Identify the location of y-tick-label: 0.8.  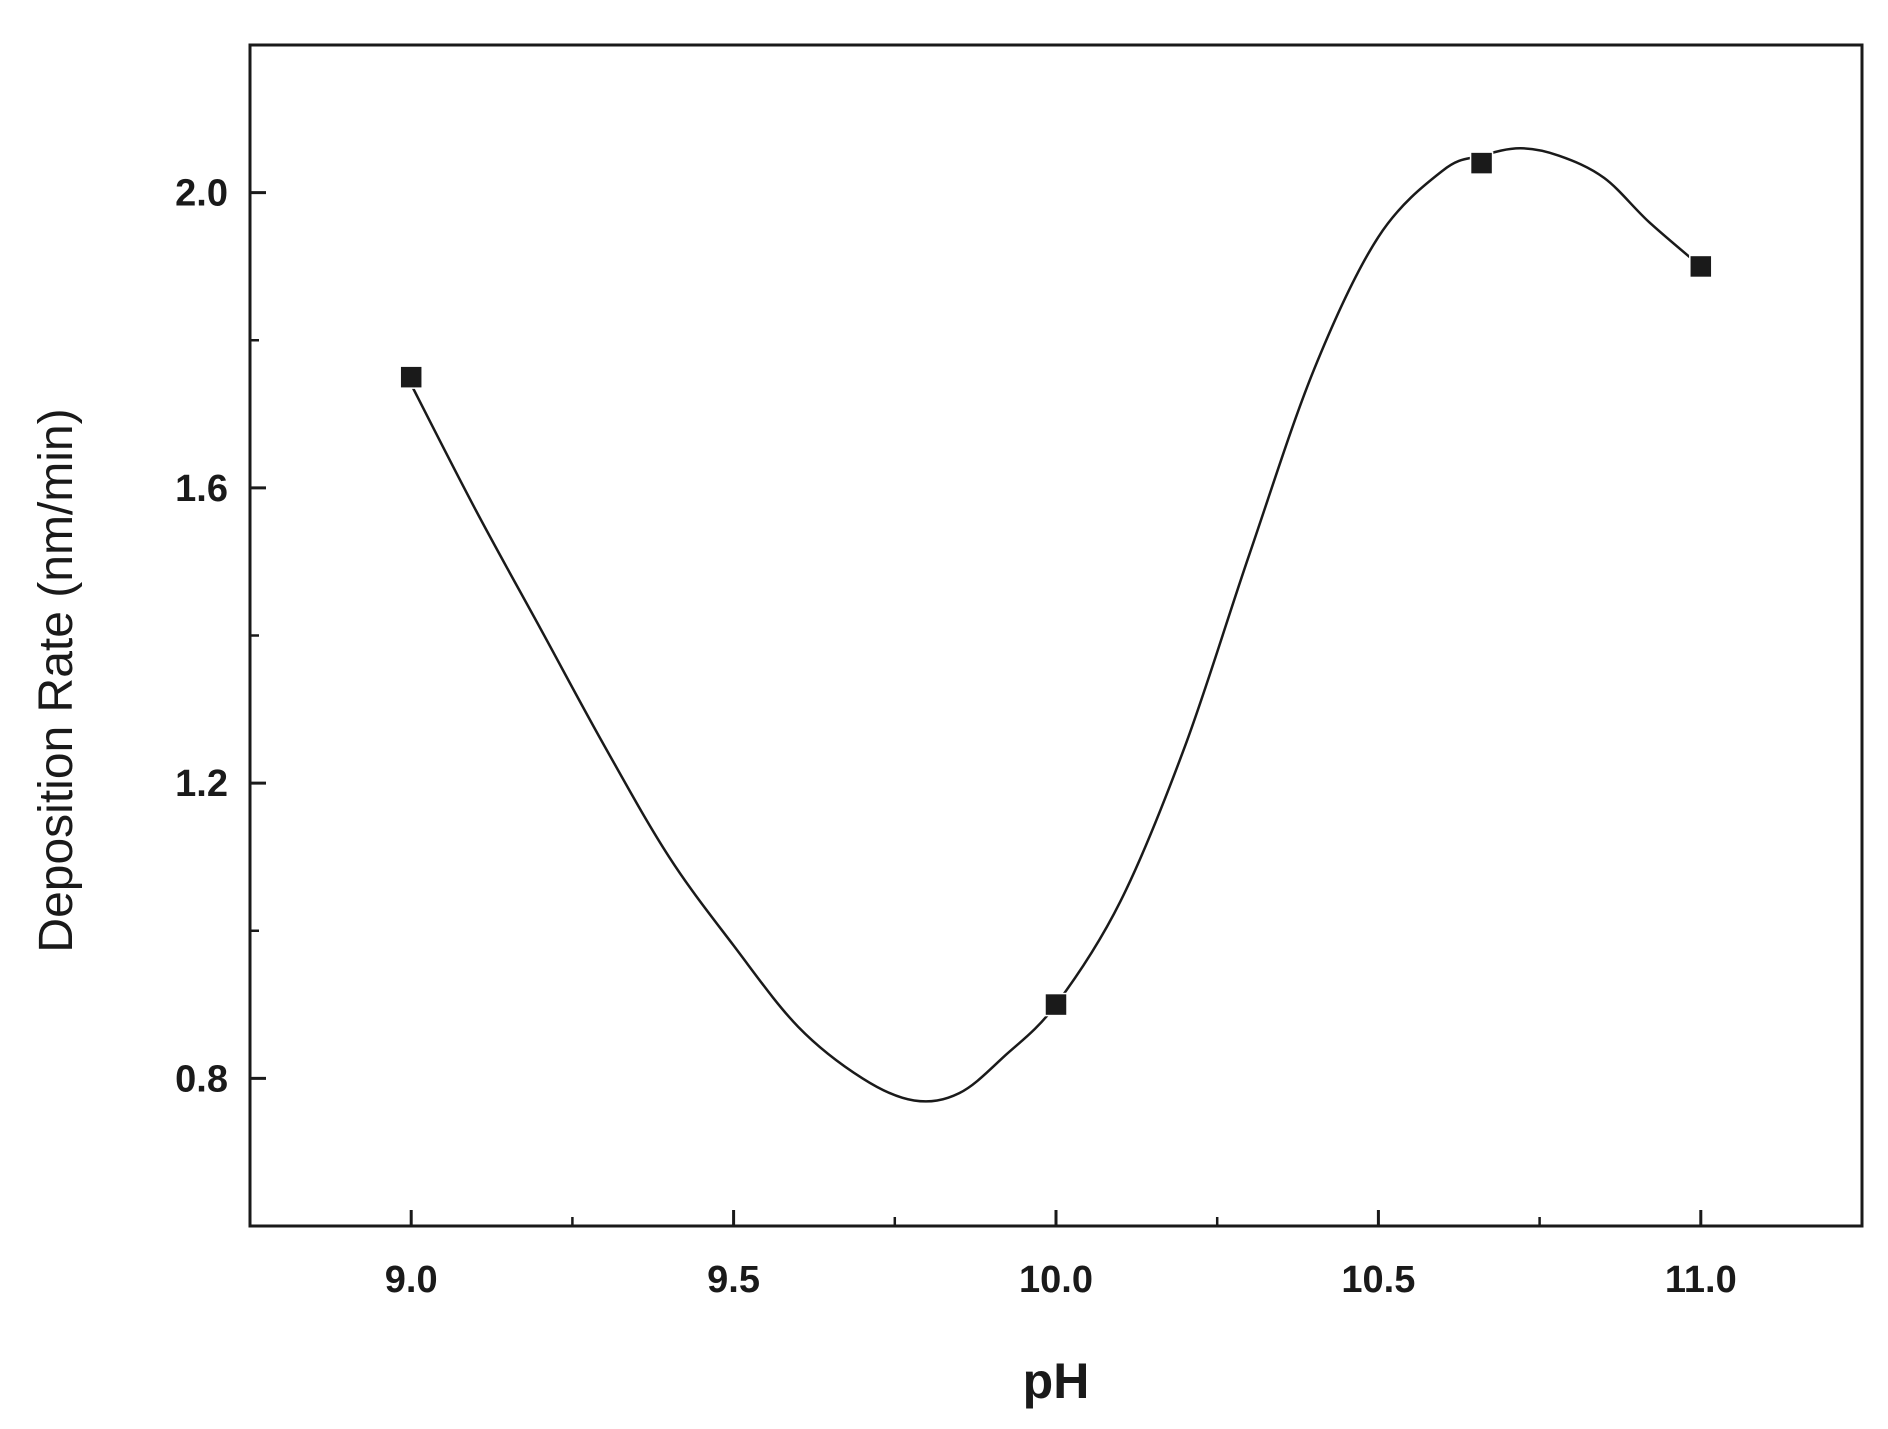
(201, 1079).